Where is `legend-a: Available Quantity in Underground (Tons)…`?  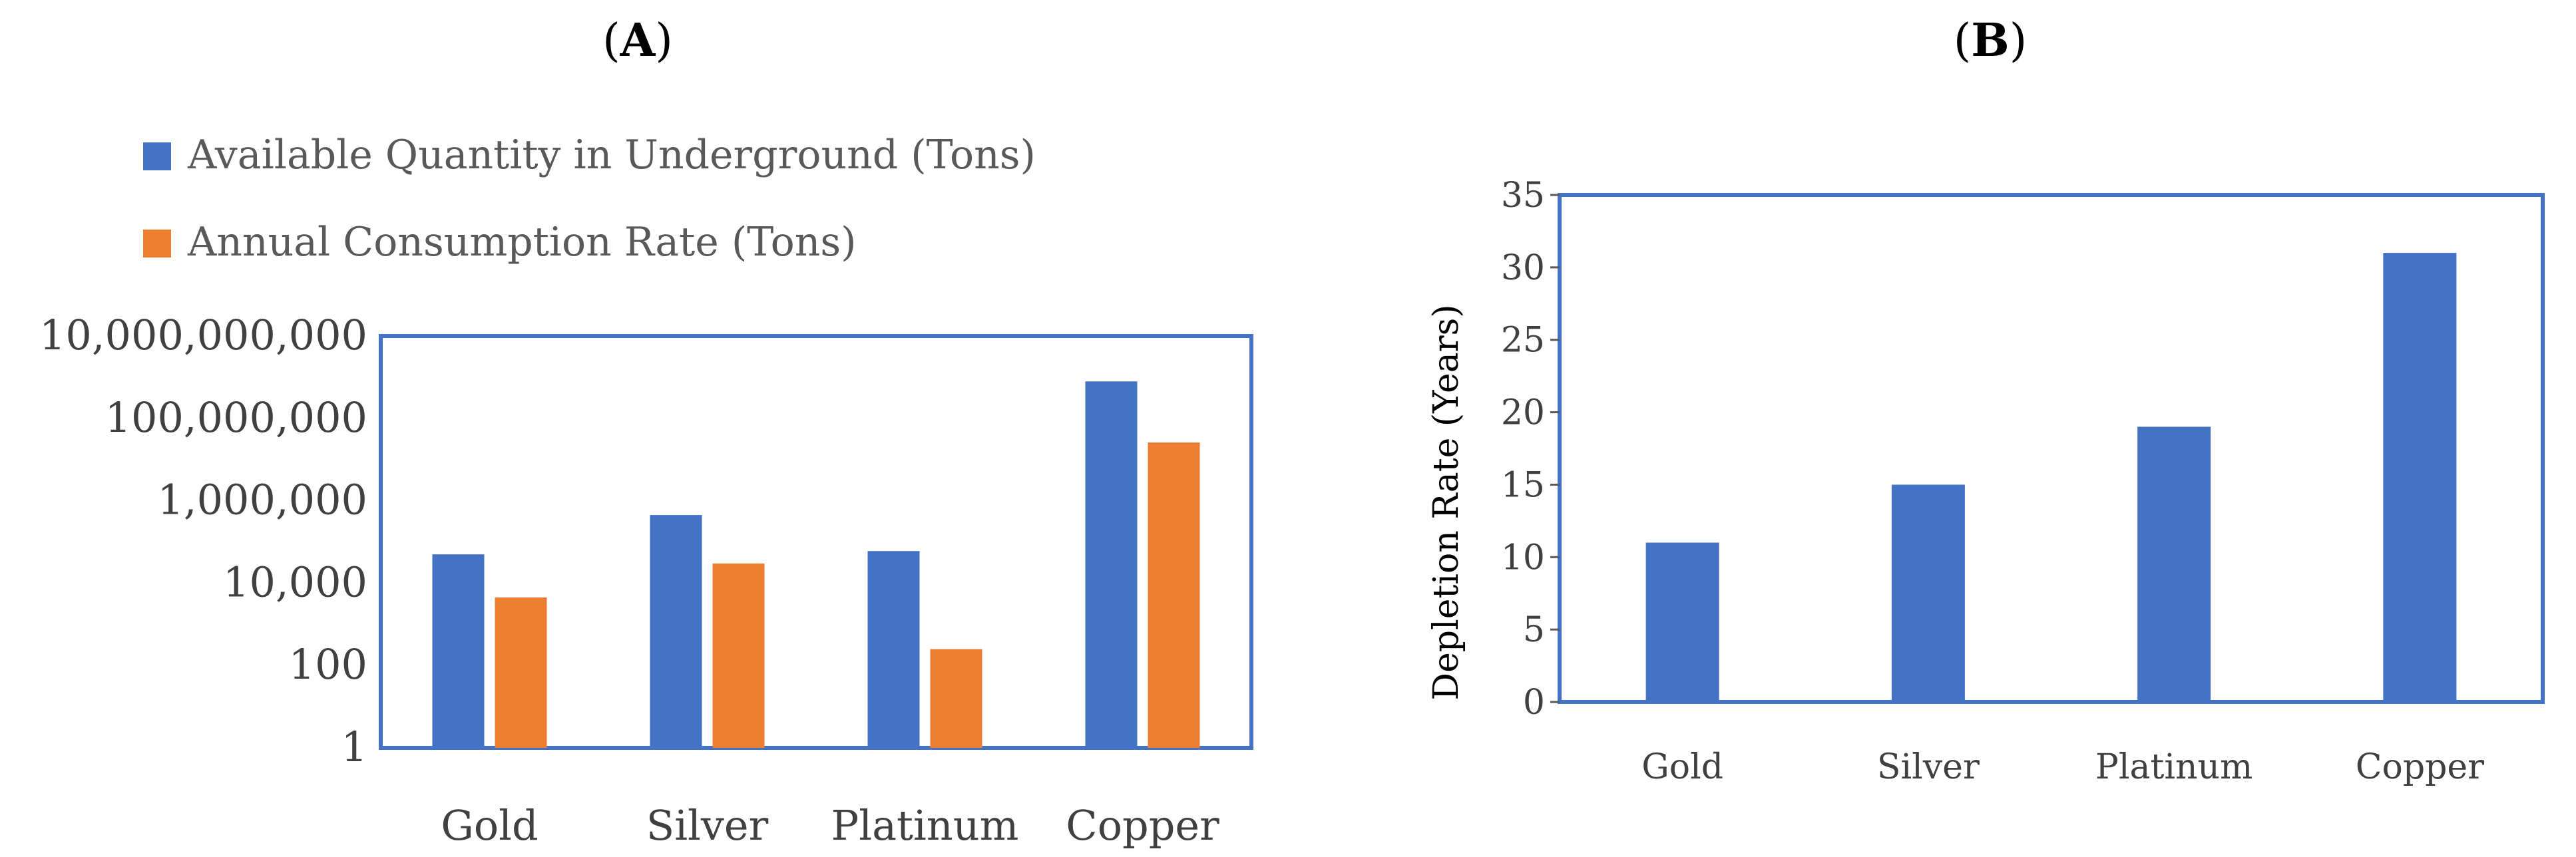
legend-a: Available Quantity in Underground (Tons)… is located at coordinates (589, 198).